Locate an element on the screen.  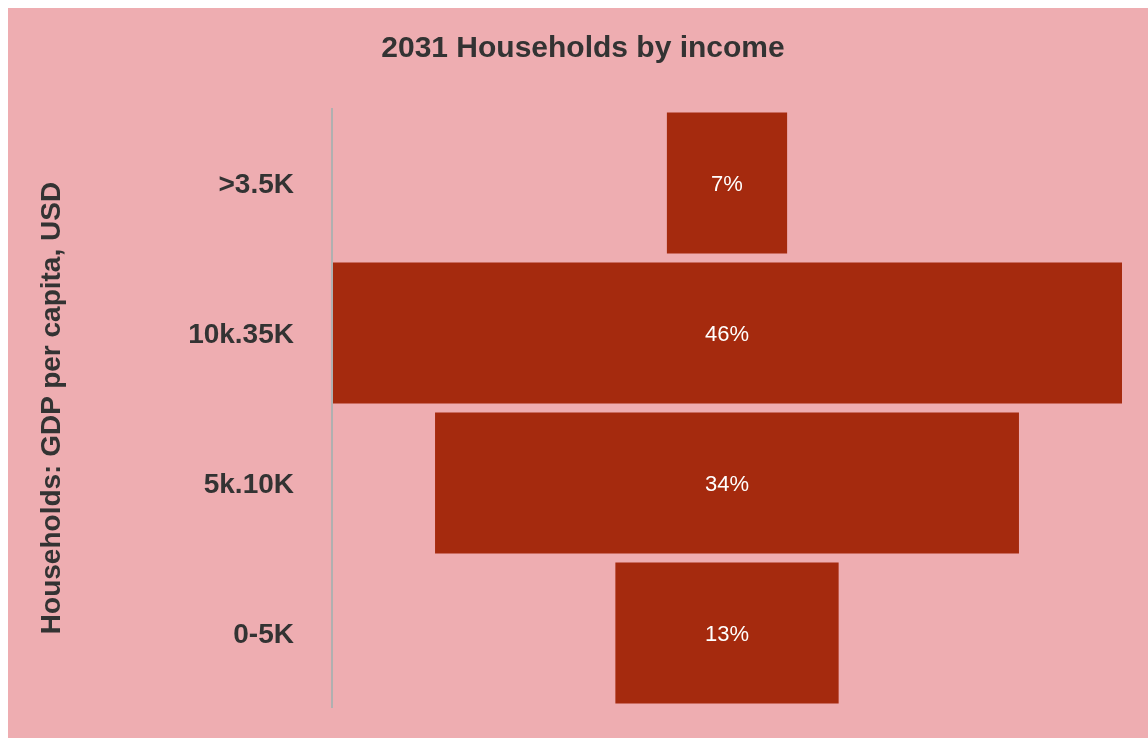
category-label: 10k.35K is located at coordinates (241, 333).